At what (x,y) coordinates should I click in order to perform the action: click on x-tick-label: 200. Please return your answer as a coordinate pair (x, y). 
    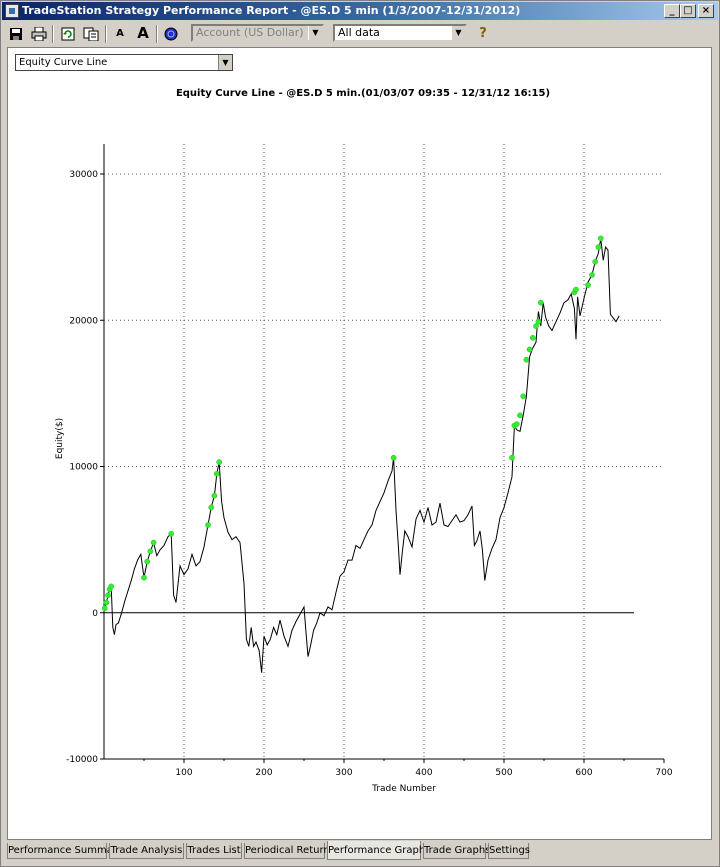
    Looking at the image, I should click on (263, 773).